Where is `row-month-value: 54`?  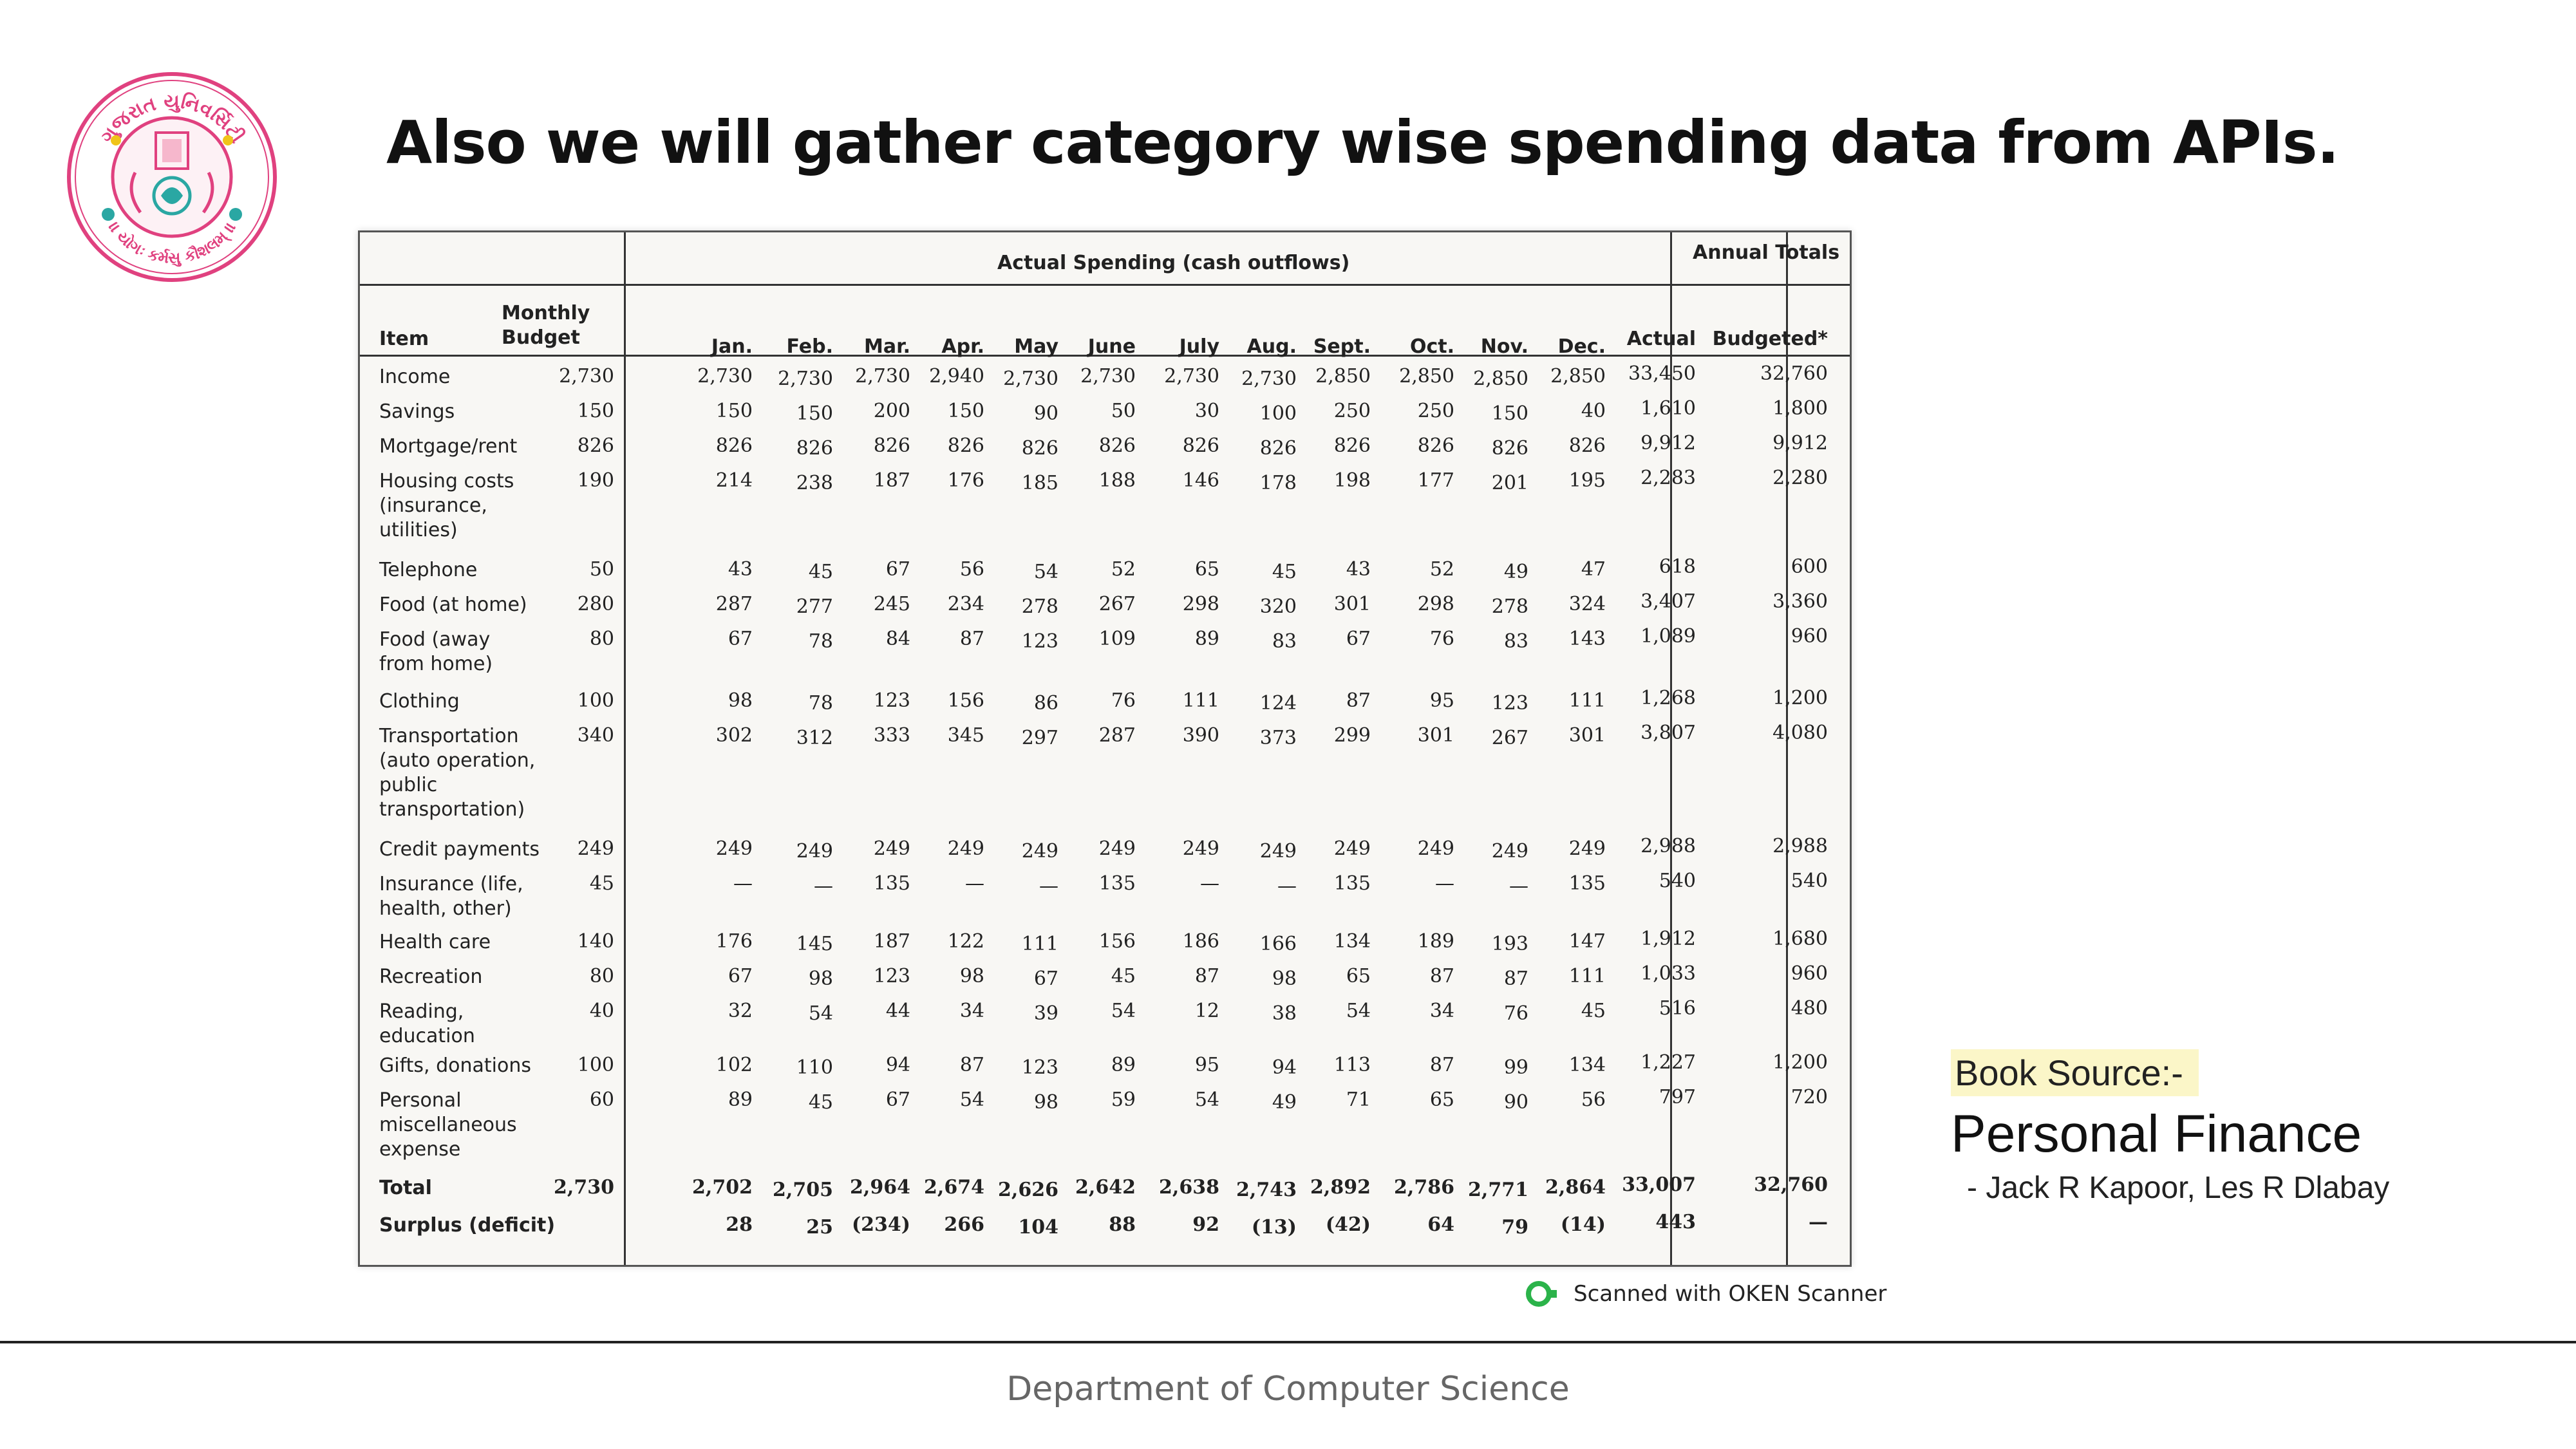 row-month-value: 54 is located at coordinates (1206, 1100).